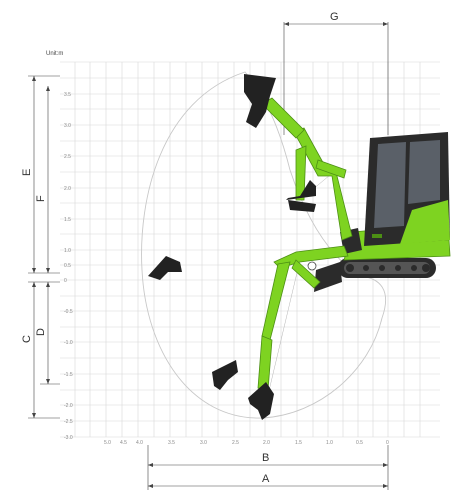  What do you see at coordinates (336, 78) in the screenshot?
I see `dimension-g` at bounding box center [336, 78].